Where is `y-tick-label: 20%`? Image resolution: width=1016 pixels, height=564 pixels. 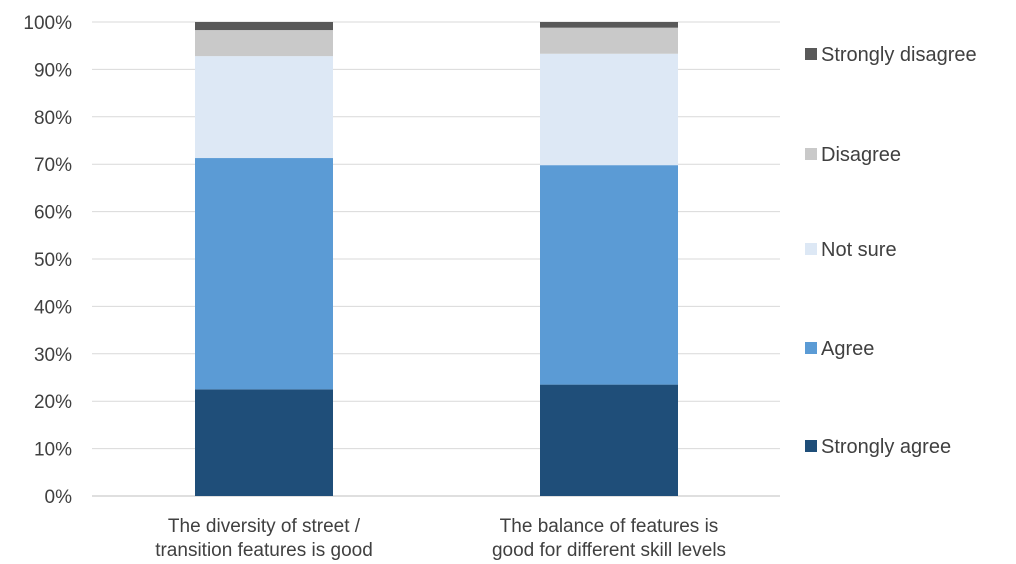
y-tick-label: 20% is located at coordinates (53, 402).